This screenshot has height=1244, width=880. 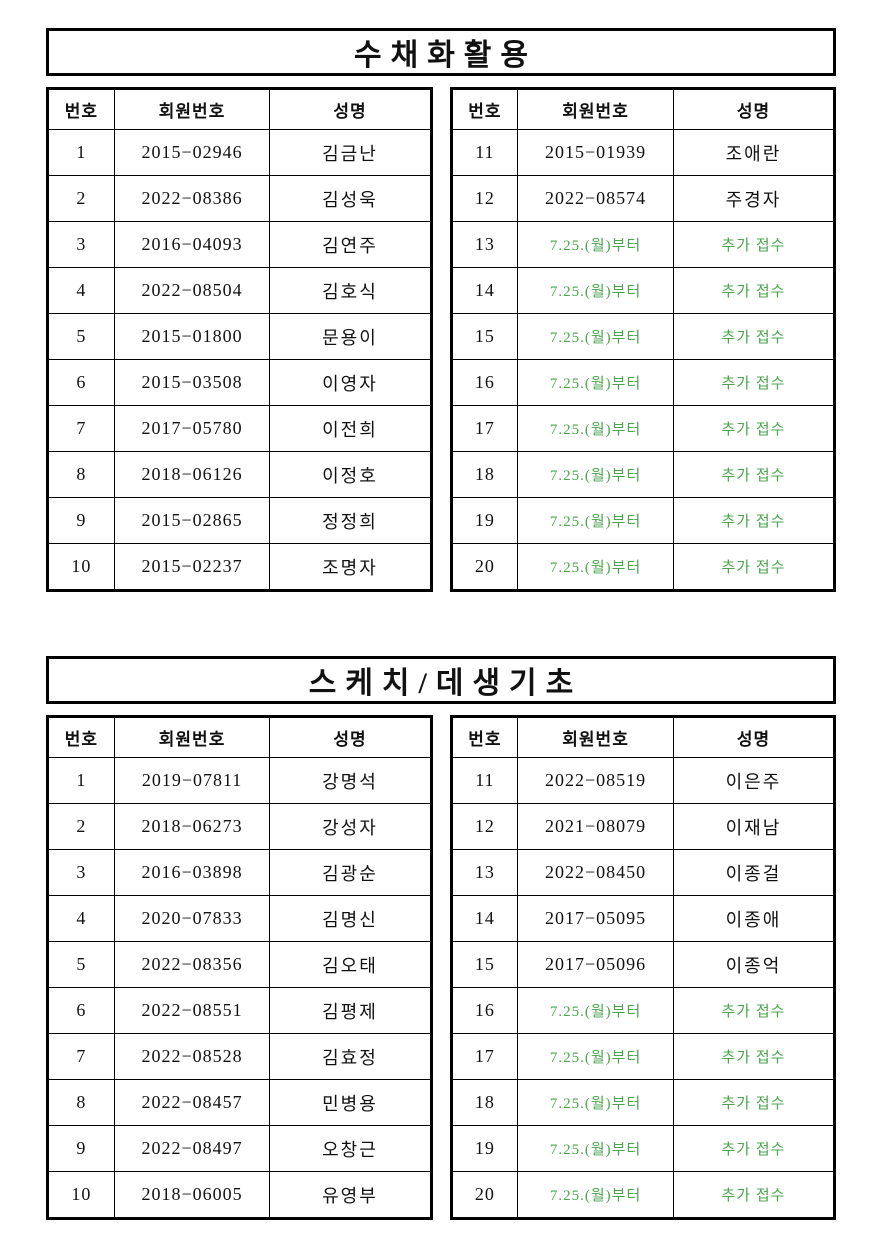 I want to click on row-number-cell: 13, so click(x=484, y=872).